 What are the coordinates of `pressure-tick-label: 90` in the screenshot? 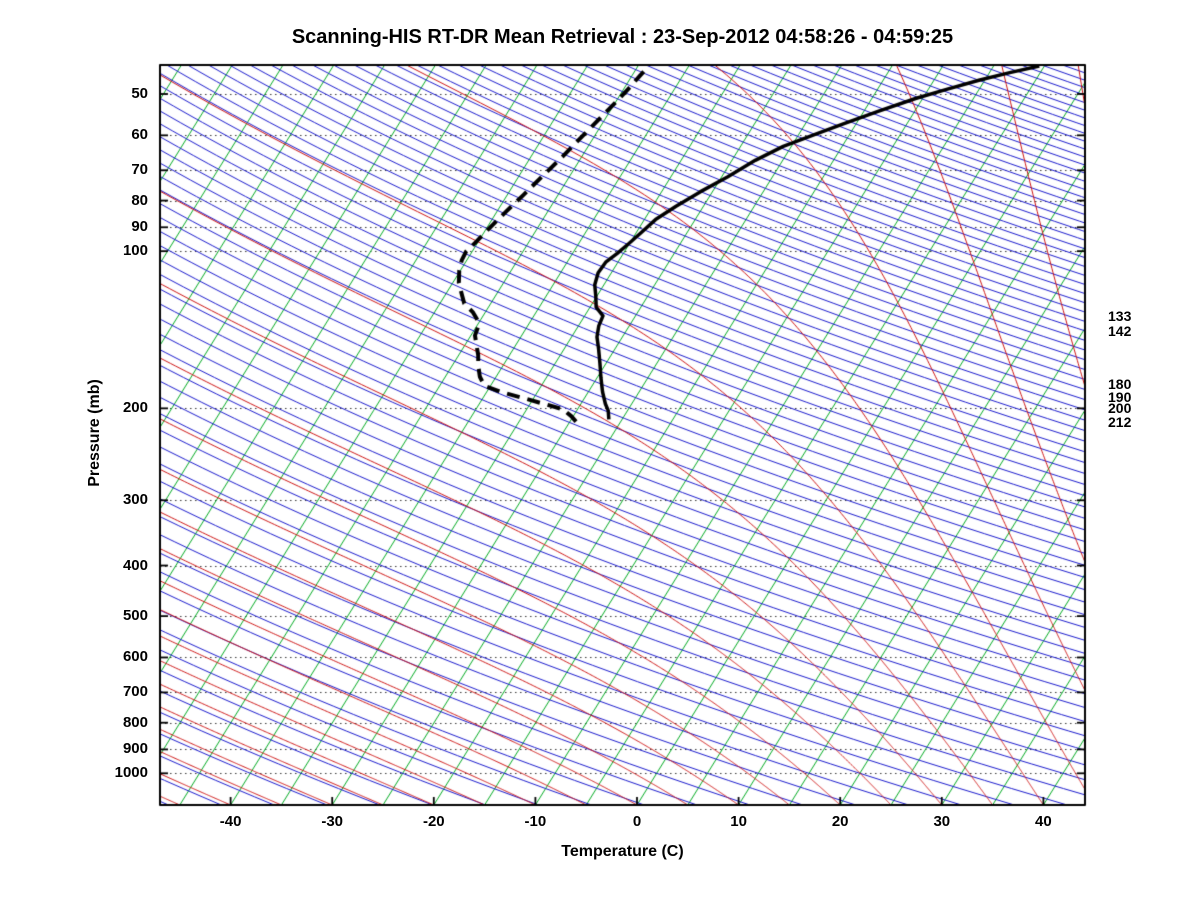 It's located at (139, 227).